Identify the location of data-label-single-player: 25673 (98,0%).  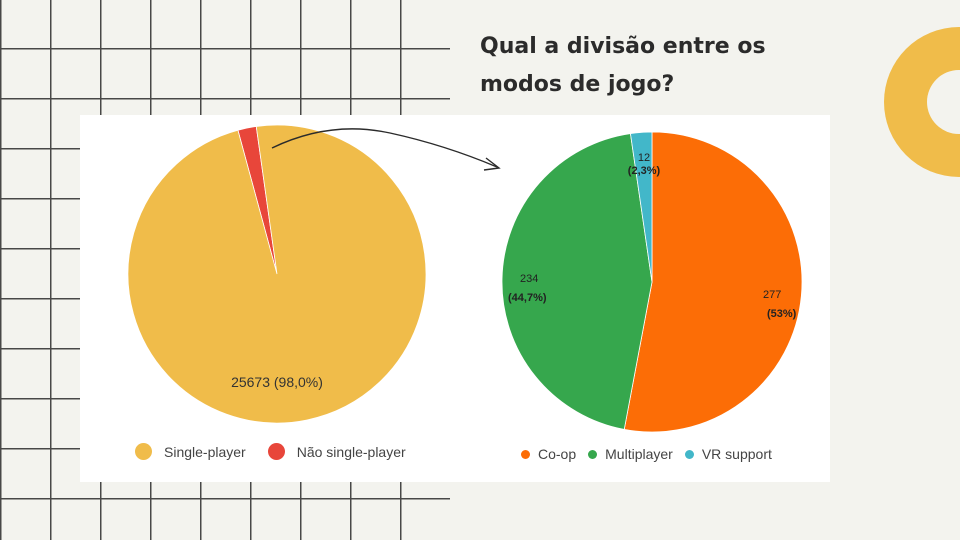
(277, 382).